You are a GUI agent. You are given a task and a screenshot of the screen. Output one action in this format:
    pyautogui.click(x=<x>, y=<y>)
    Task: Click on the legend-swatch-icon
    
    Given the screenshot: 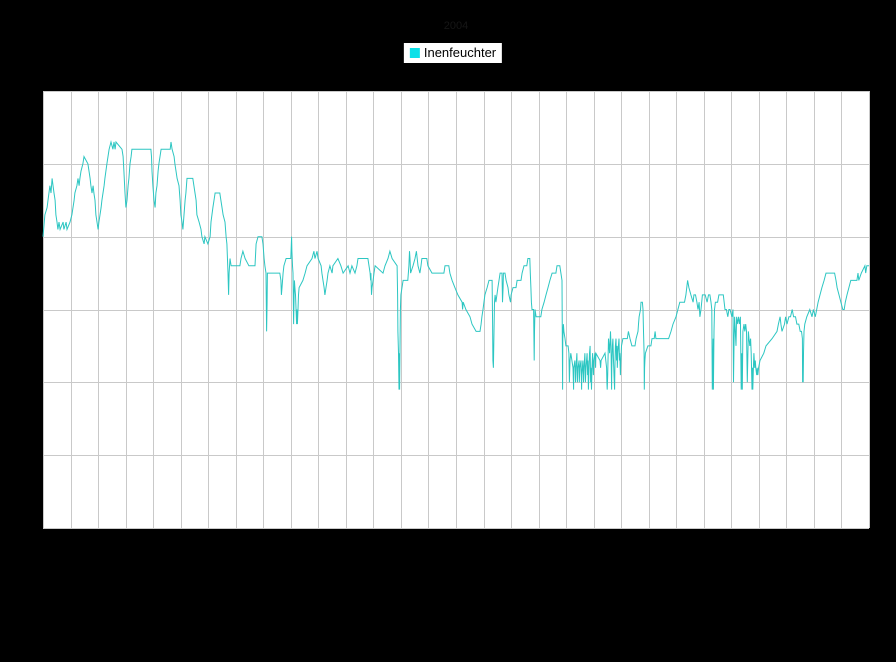 What is the action you would take?
    pyautogui.click(x=414, y=53)
    